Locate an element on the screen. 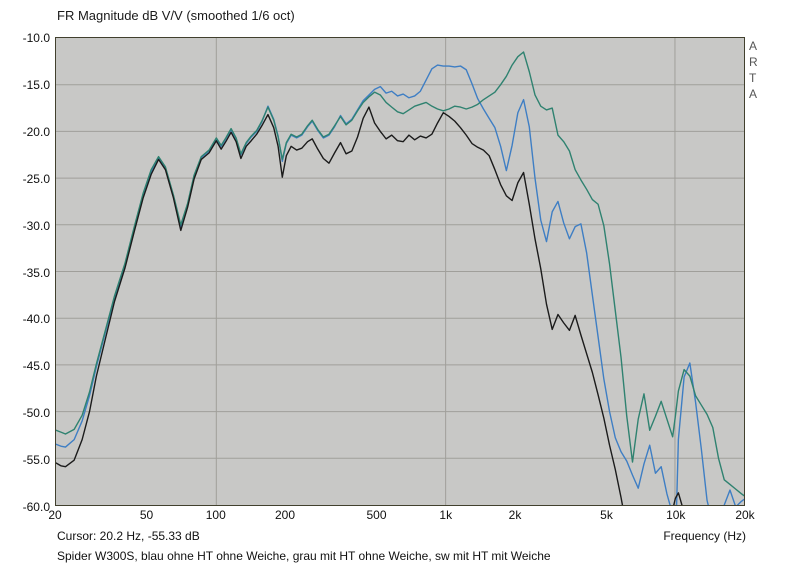 The height and width of the screenshot is (569, 800). x-axis-tick: 1k is located at coordinates (446, 515).